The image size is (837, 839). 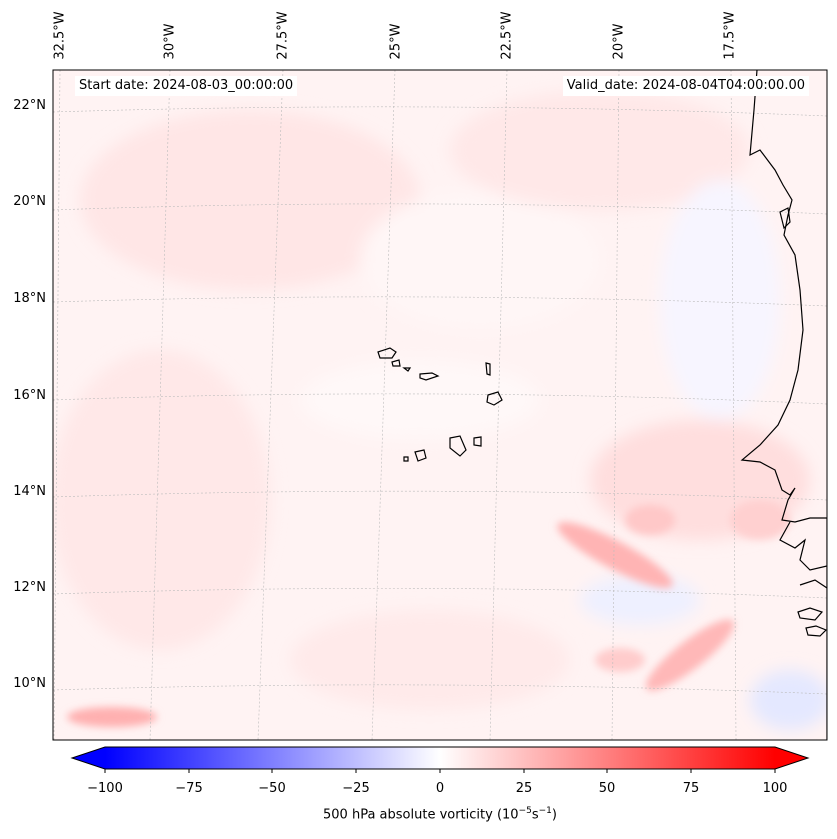 What do you see at coordinates (29, 298) in the screenshot?
I see `lat-label-18n: 18°N` at bounding box center [29, 298].